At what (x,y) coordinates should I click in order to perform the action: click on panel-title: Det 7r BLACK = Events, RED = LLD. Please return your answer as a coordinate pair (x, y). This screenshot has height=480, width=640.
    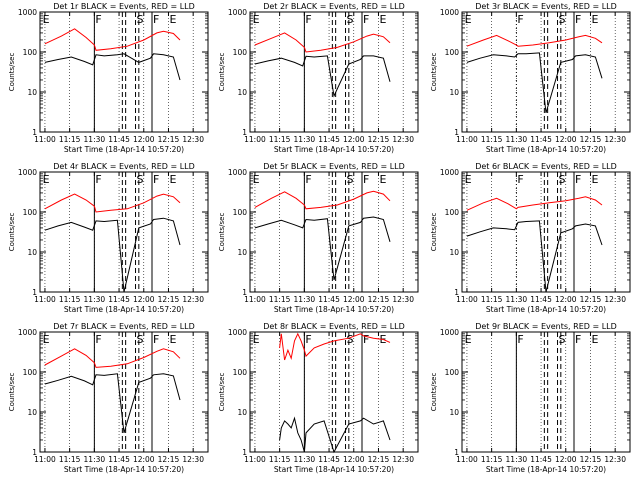
    Looking at the image, I should click on (124, 326).